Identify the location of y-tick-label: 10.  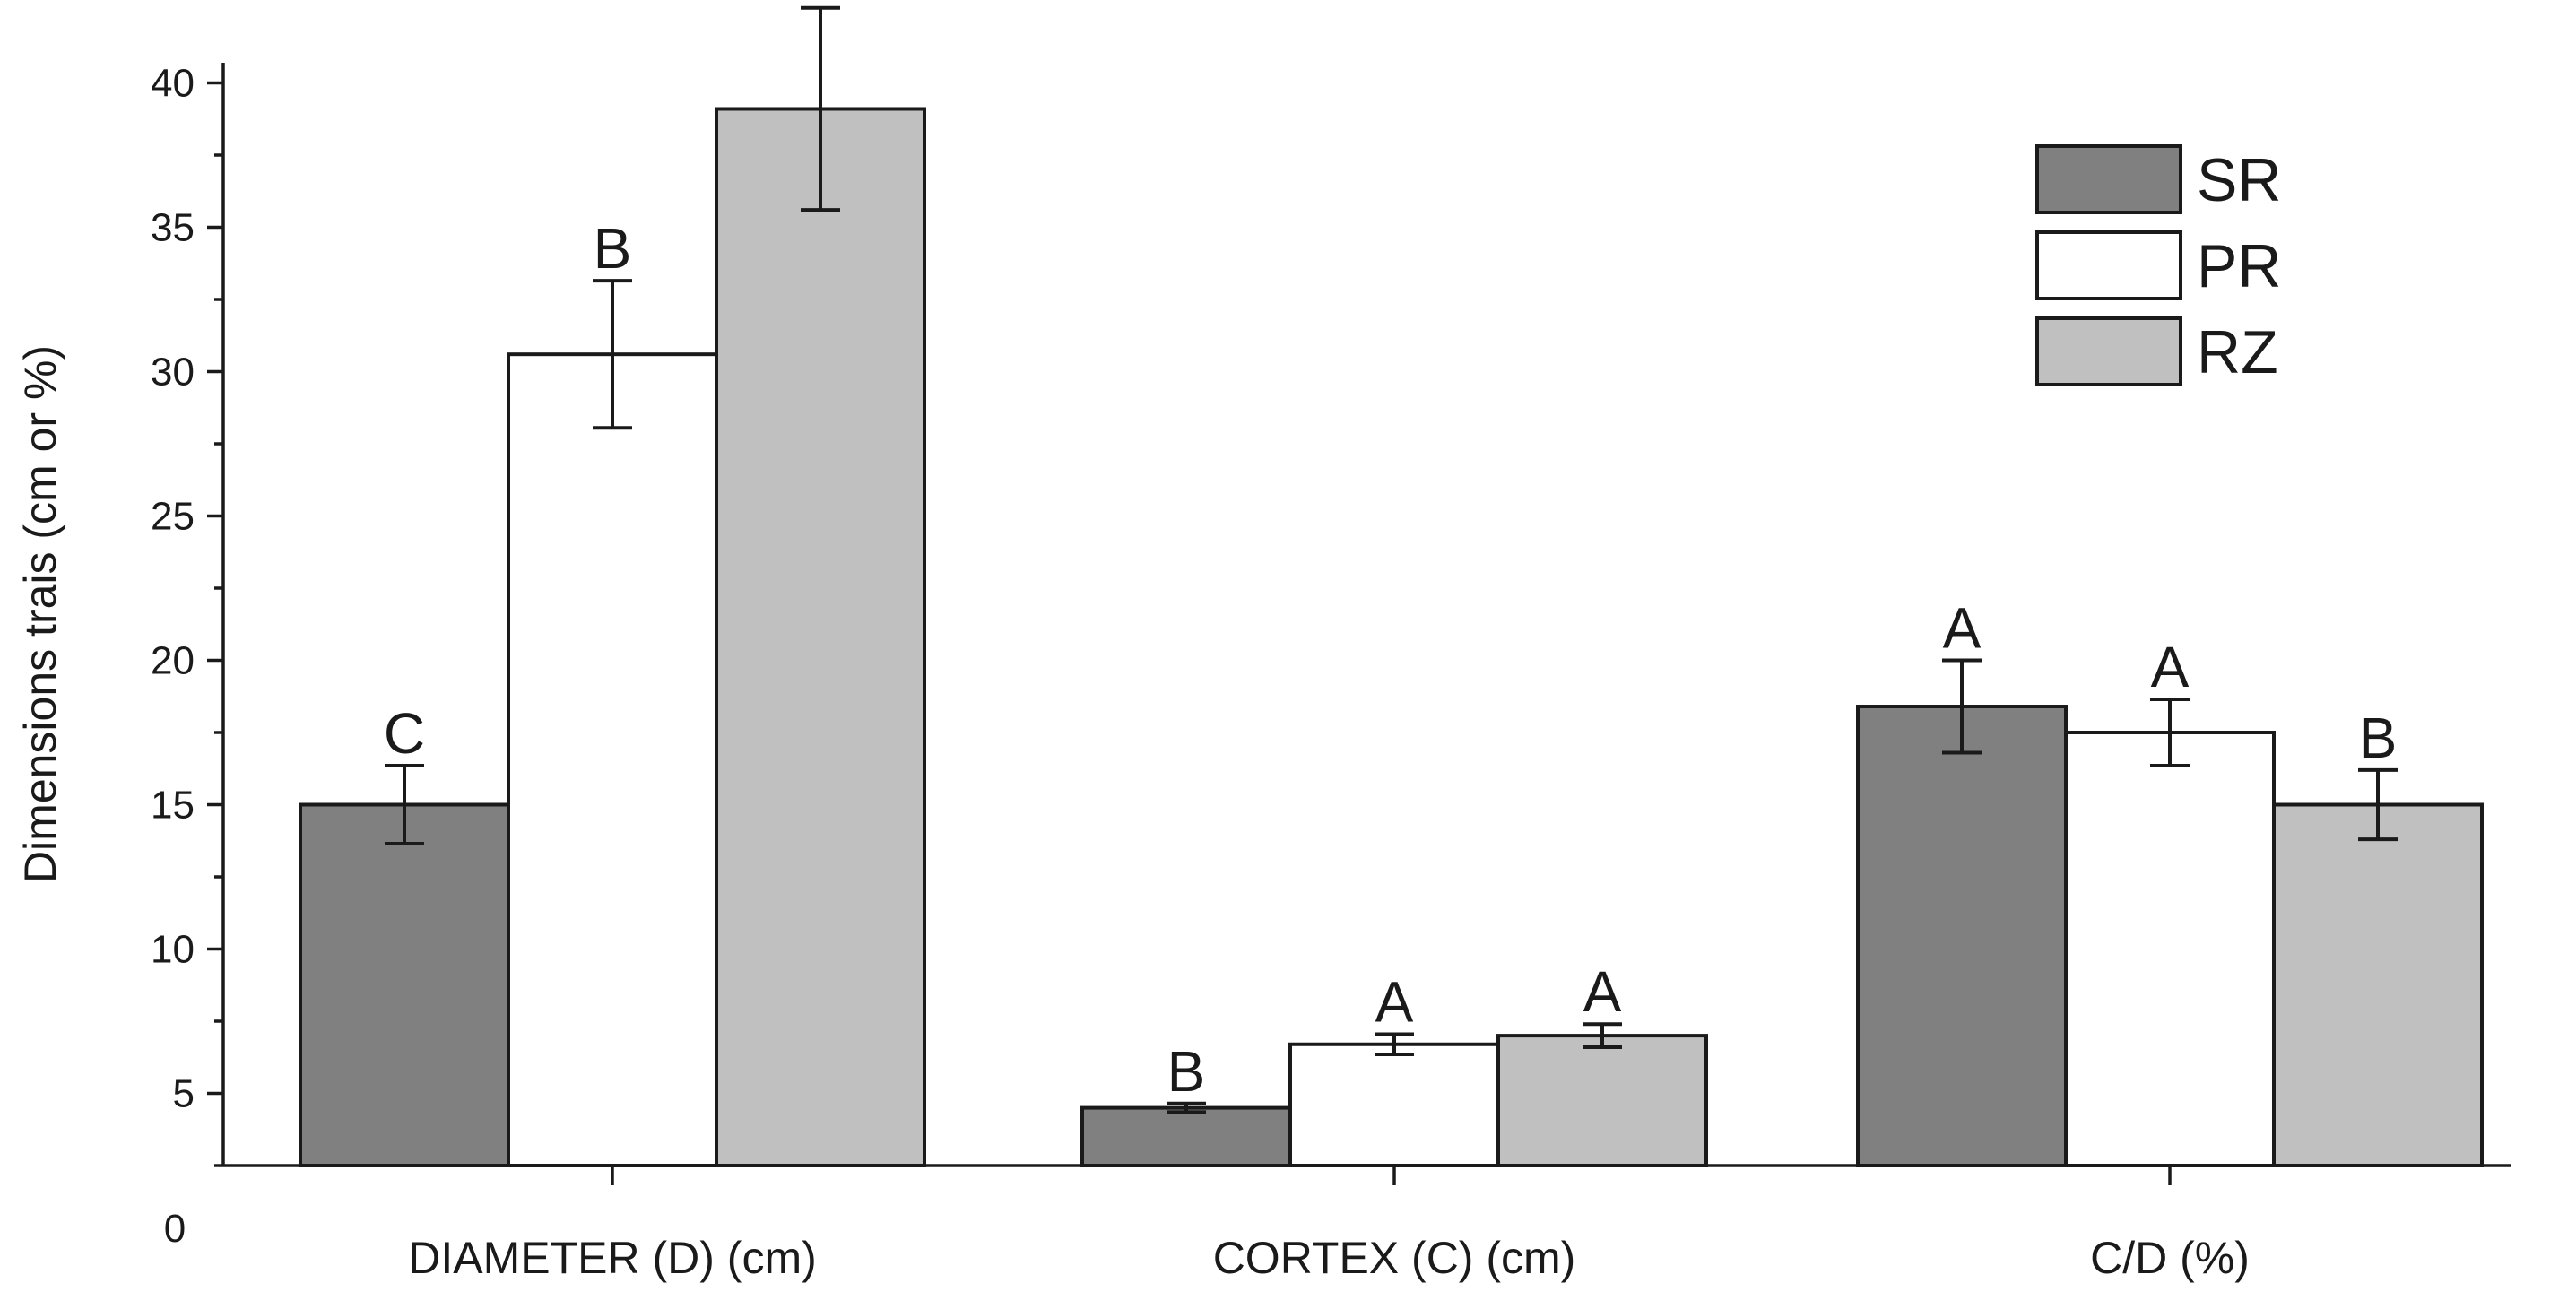
(173, 950).